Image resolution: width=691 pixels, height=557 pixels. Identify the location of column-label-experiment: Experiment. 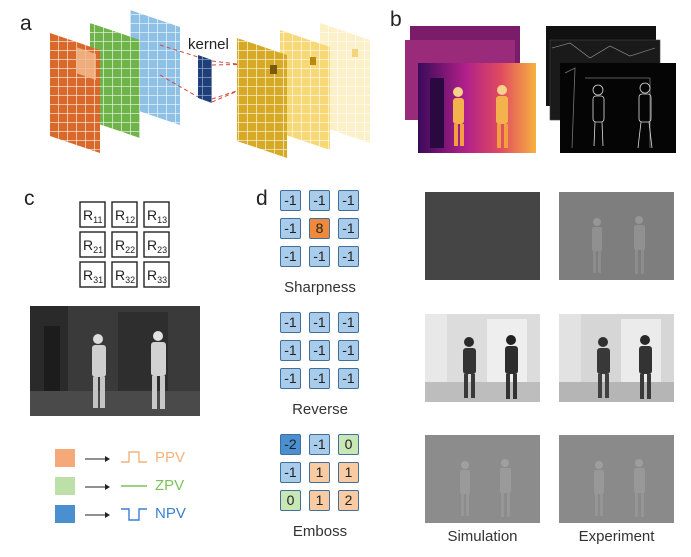
(616, 536).